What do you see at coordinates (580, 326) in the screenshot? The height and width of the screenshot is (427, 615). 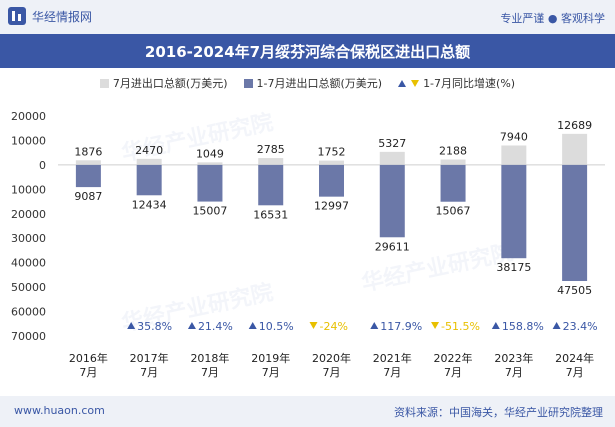 I see `growth-label: 23.4%` at bounding box center [580, 326].